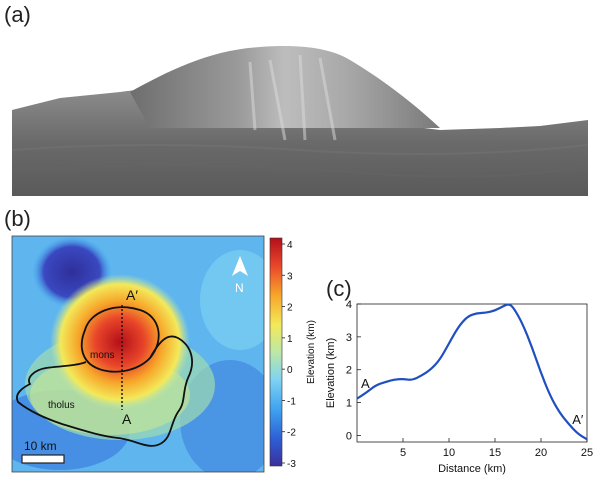  What do you see at coordinates (290, 308) in the screenshot?
I see `colorbar-tick-label: 2` at bounding box center [290, 308].